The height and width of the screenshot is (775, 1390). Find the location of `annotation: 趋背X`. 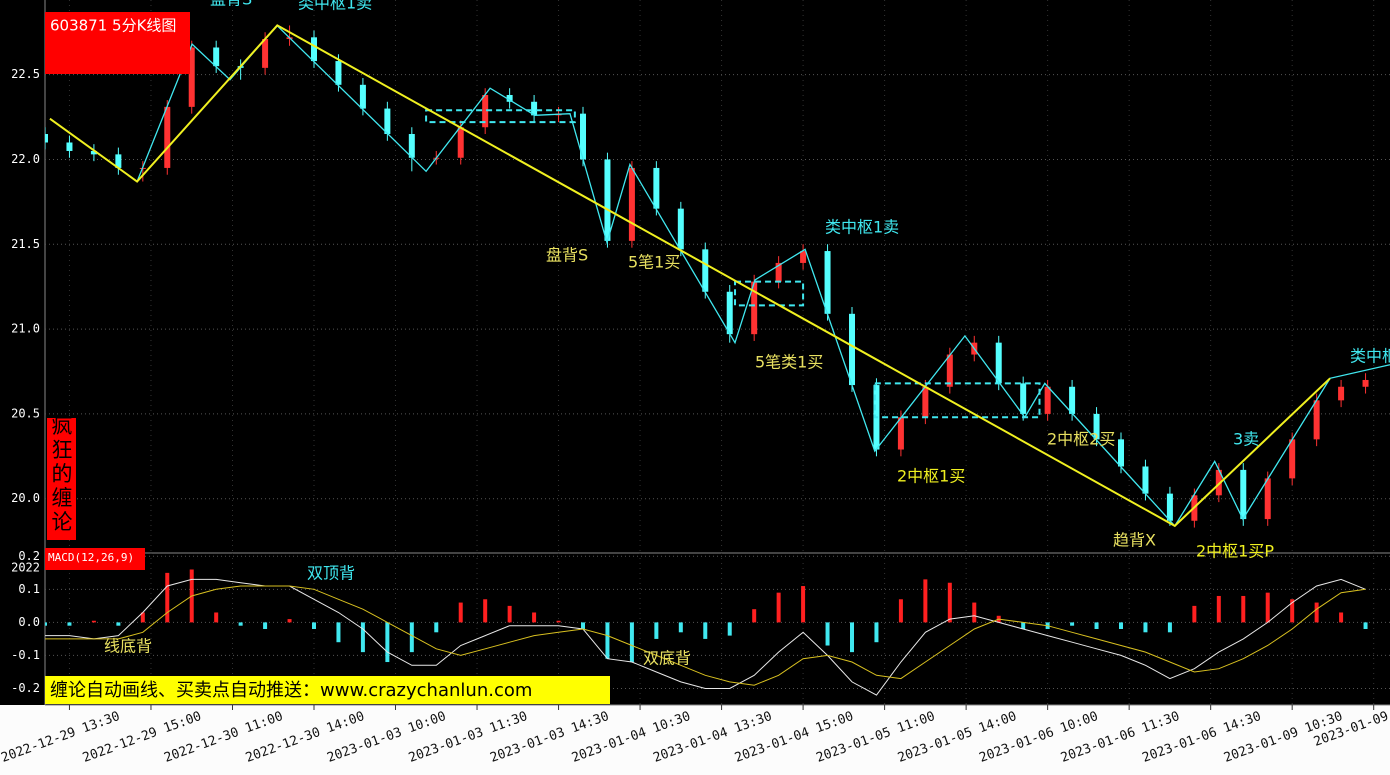

annotation: 趋背X is located at coordinates (1134, 540).